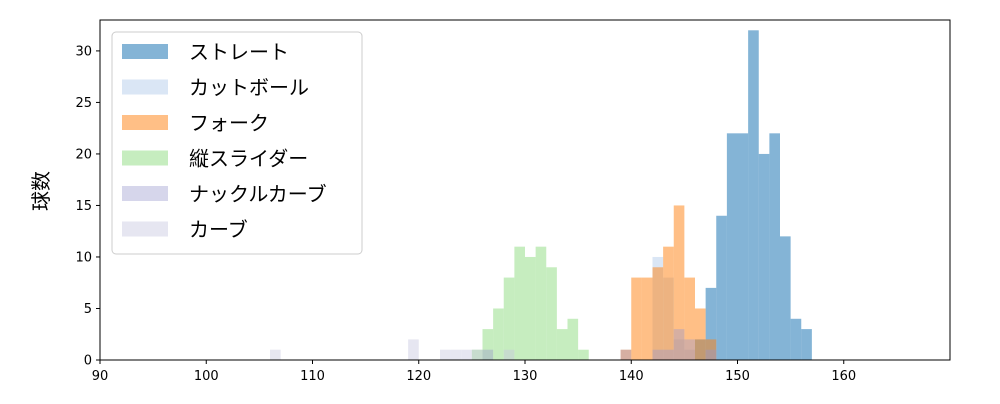 The width and height of the screenshot is (1000, 404). I want to click on legend-label: ナックルカーブ, so click(258, 194).